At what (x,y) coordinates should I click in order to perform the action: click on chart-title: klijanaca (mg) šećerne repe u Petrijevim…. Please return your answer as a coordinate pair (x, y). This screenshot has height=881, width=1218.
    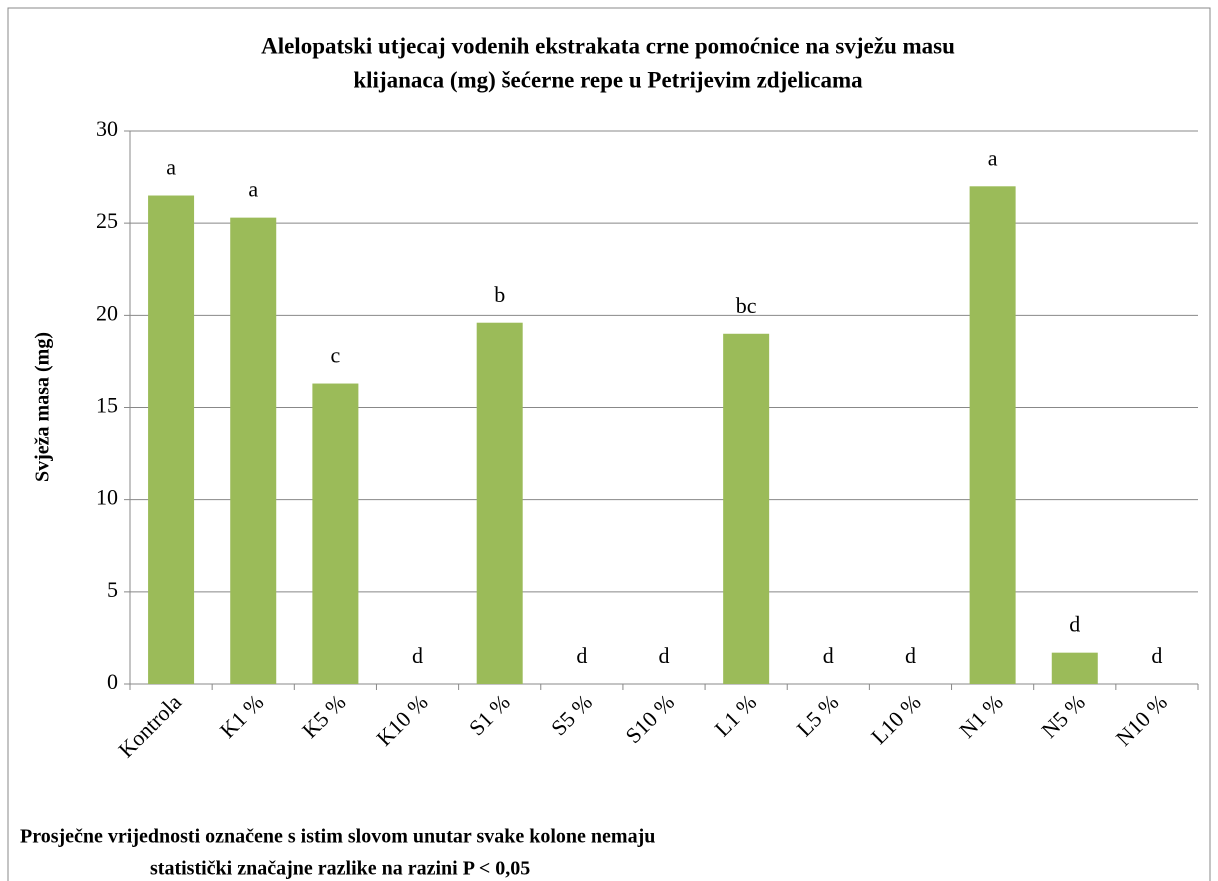
    Looking at the image, I should click on (608, 79).